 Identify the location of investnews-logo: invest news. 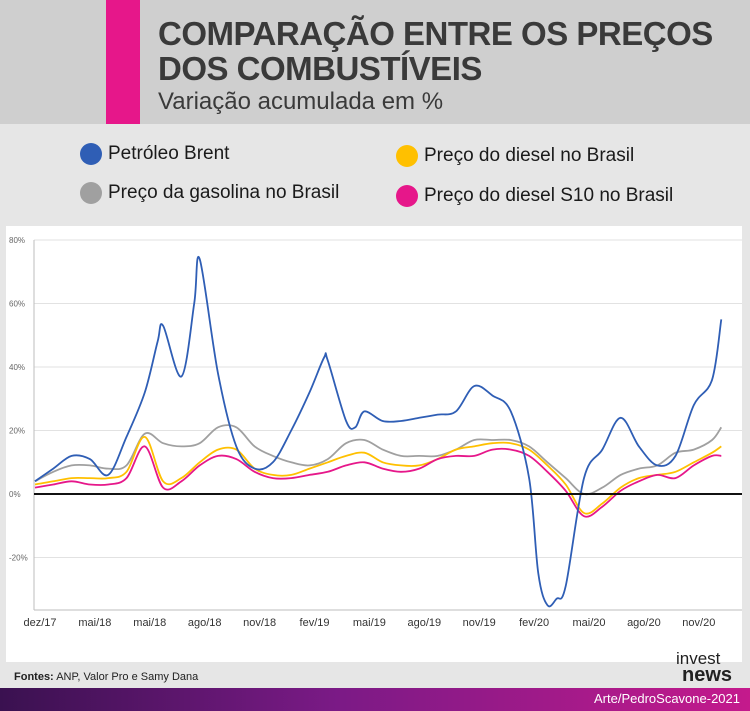
(711, 667).